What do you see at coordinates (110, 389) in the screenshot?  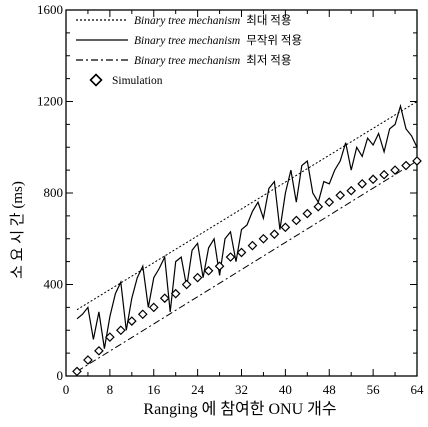 I see `x-tick-label: 8` at bounding box center [110, 389].